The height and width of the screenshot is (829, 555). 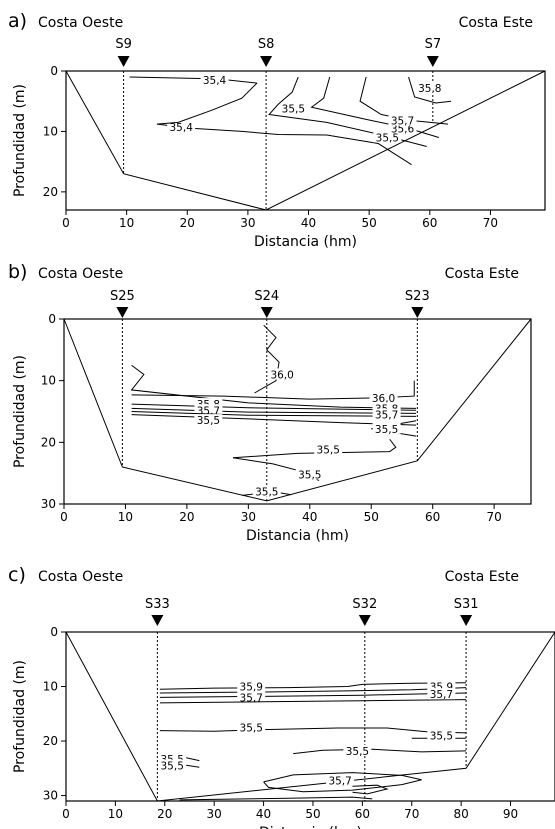 I want to click on bottom-profile, so click(x=305, y=140).